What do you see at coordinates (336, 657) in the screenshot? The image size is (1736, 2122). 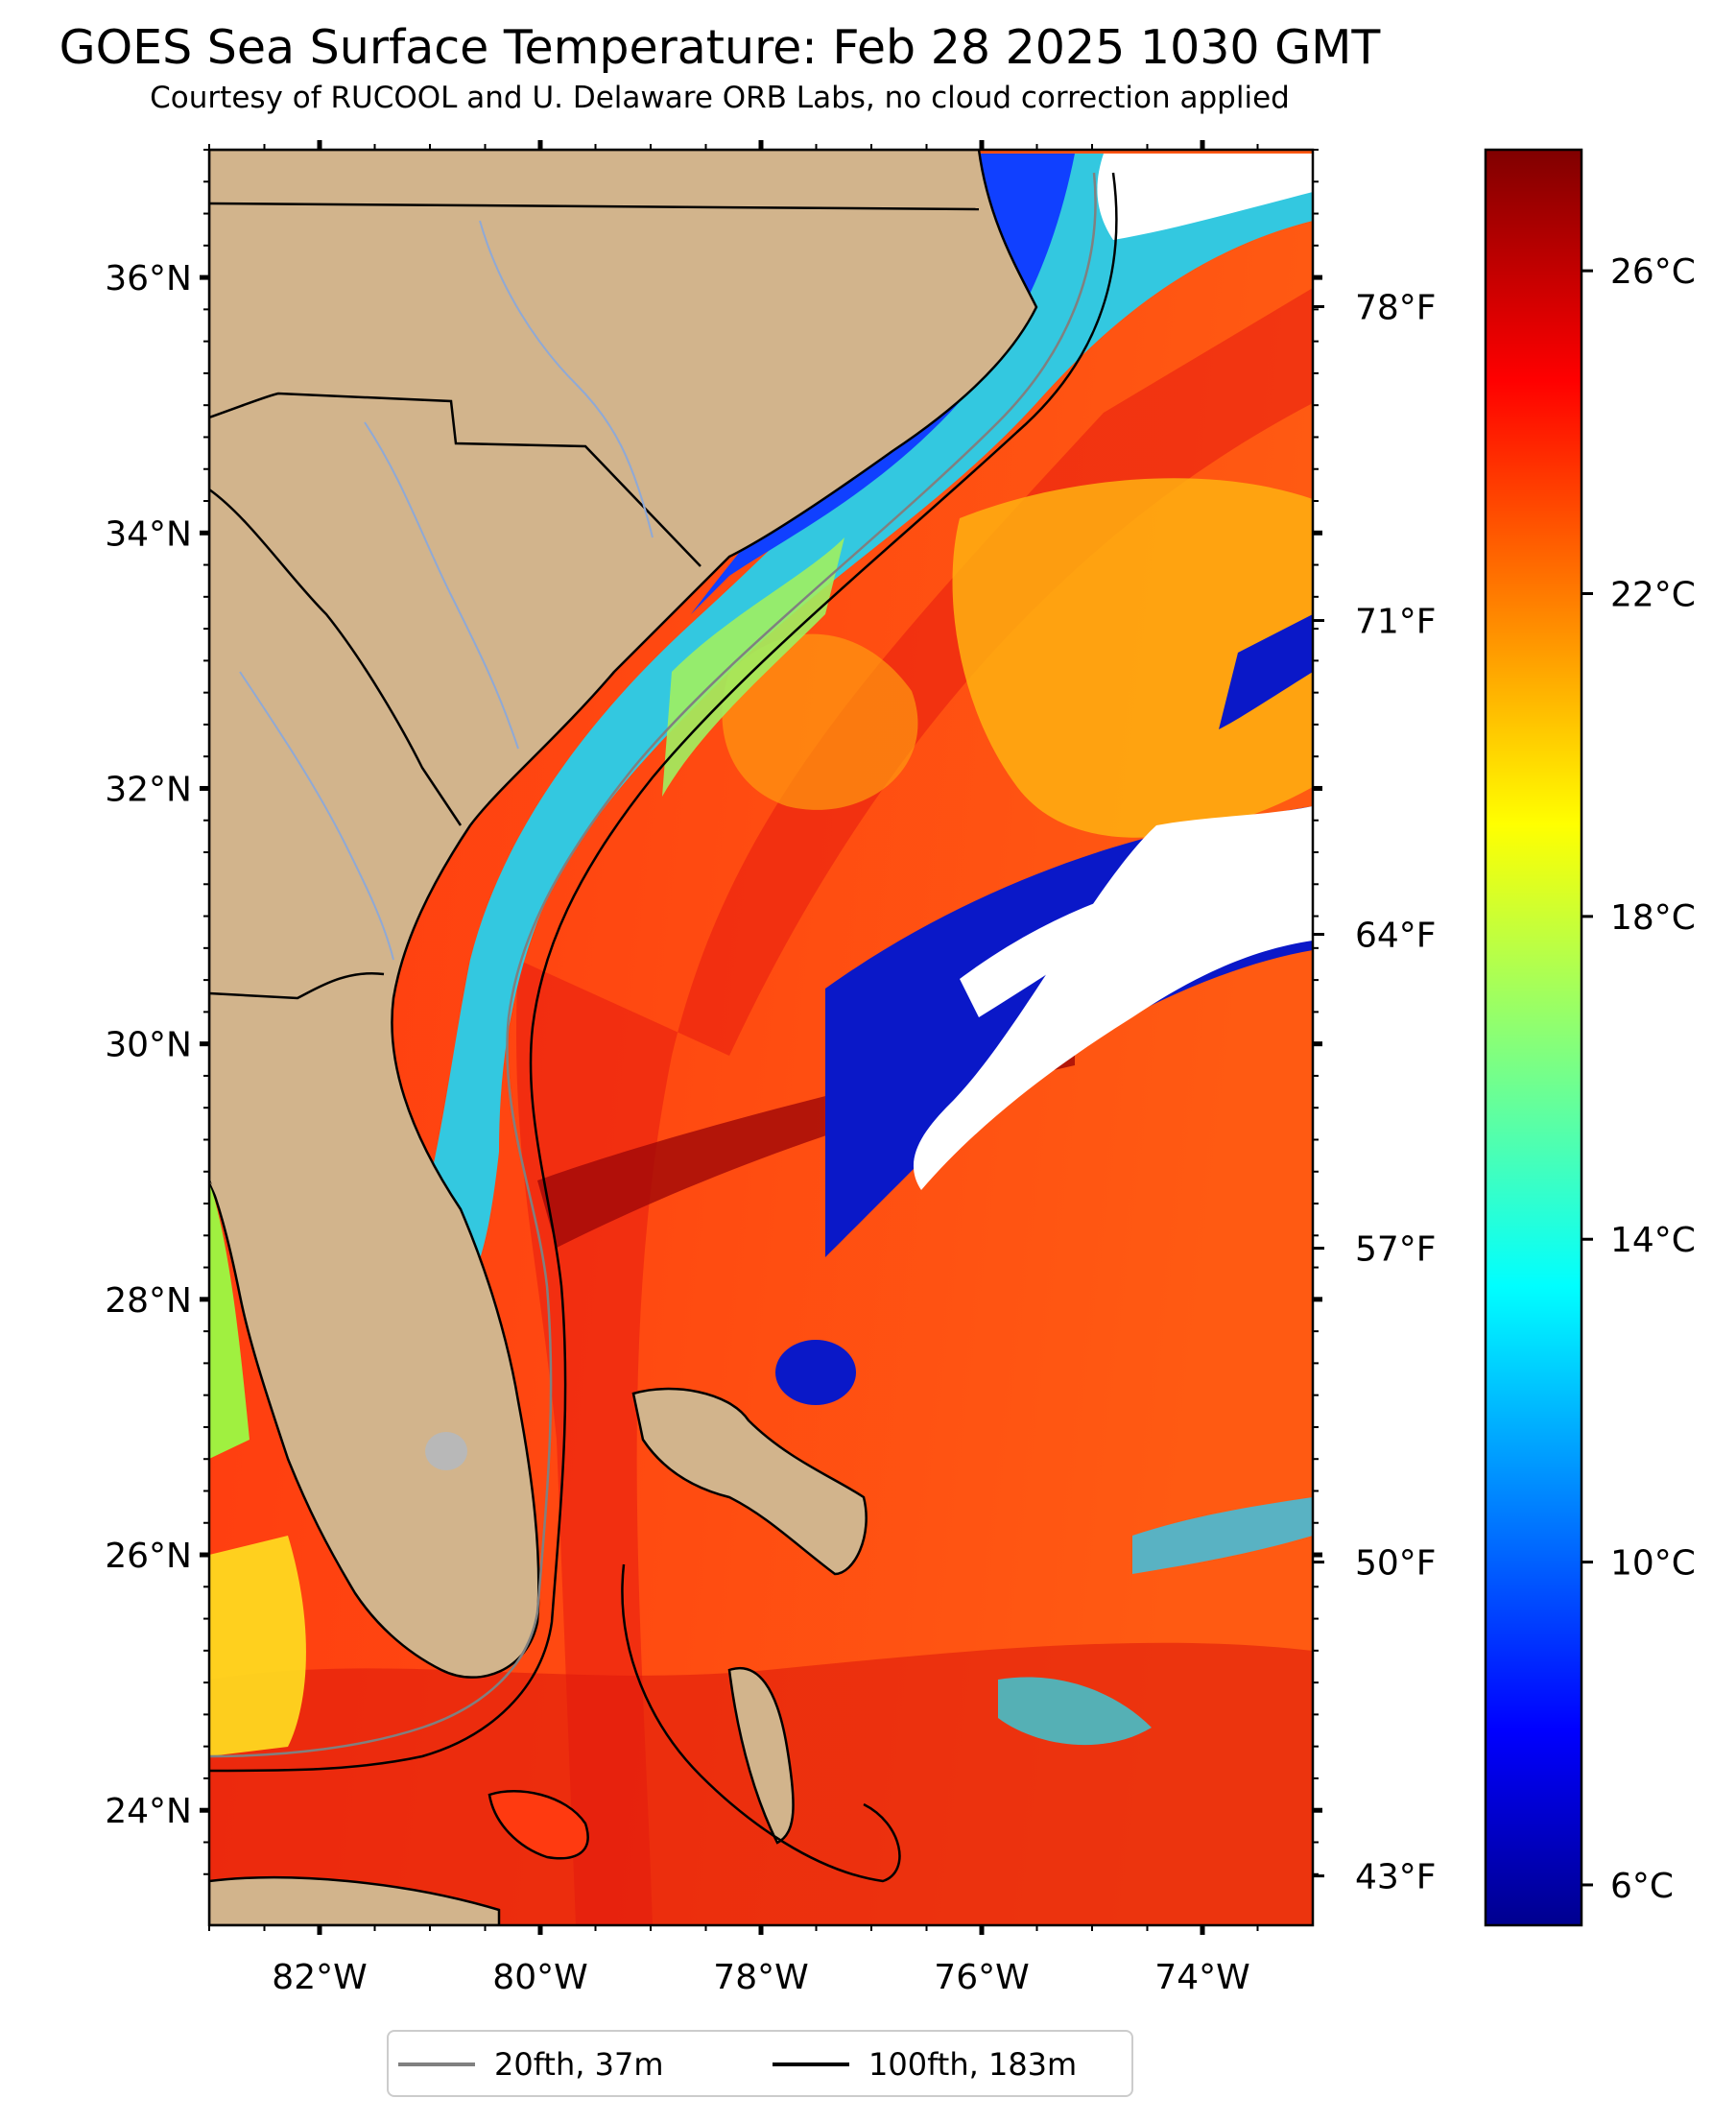 I see `border-sc-ga` at bounding box center [336, 657].